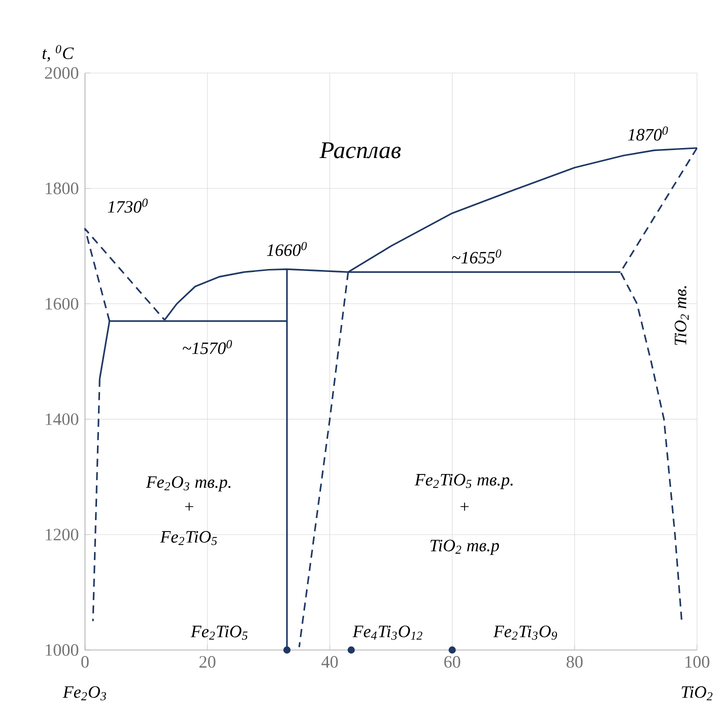 The height and width of the screenshot is (718, 715). What do you see at coordinates (697, 693) in the screenshot?
I see `text: TiO$_{2}$` at bounding box center [697, 693].